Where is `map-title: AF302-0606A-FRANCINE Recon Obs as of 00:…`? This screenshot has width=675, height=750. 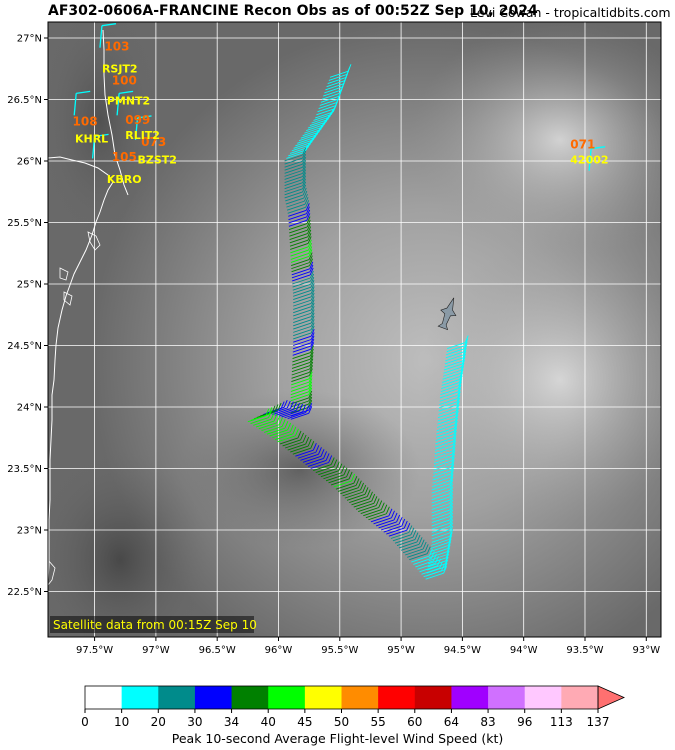 map-title: AF302-0606A-FRANCINE Recon Obs as of 00:… is located at coordinates (293, 11).